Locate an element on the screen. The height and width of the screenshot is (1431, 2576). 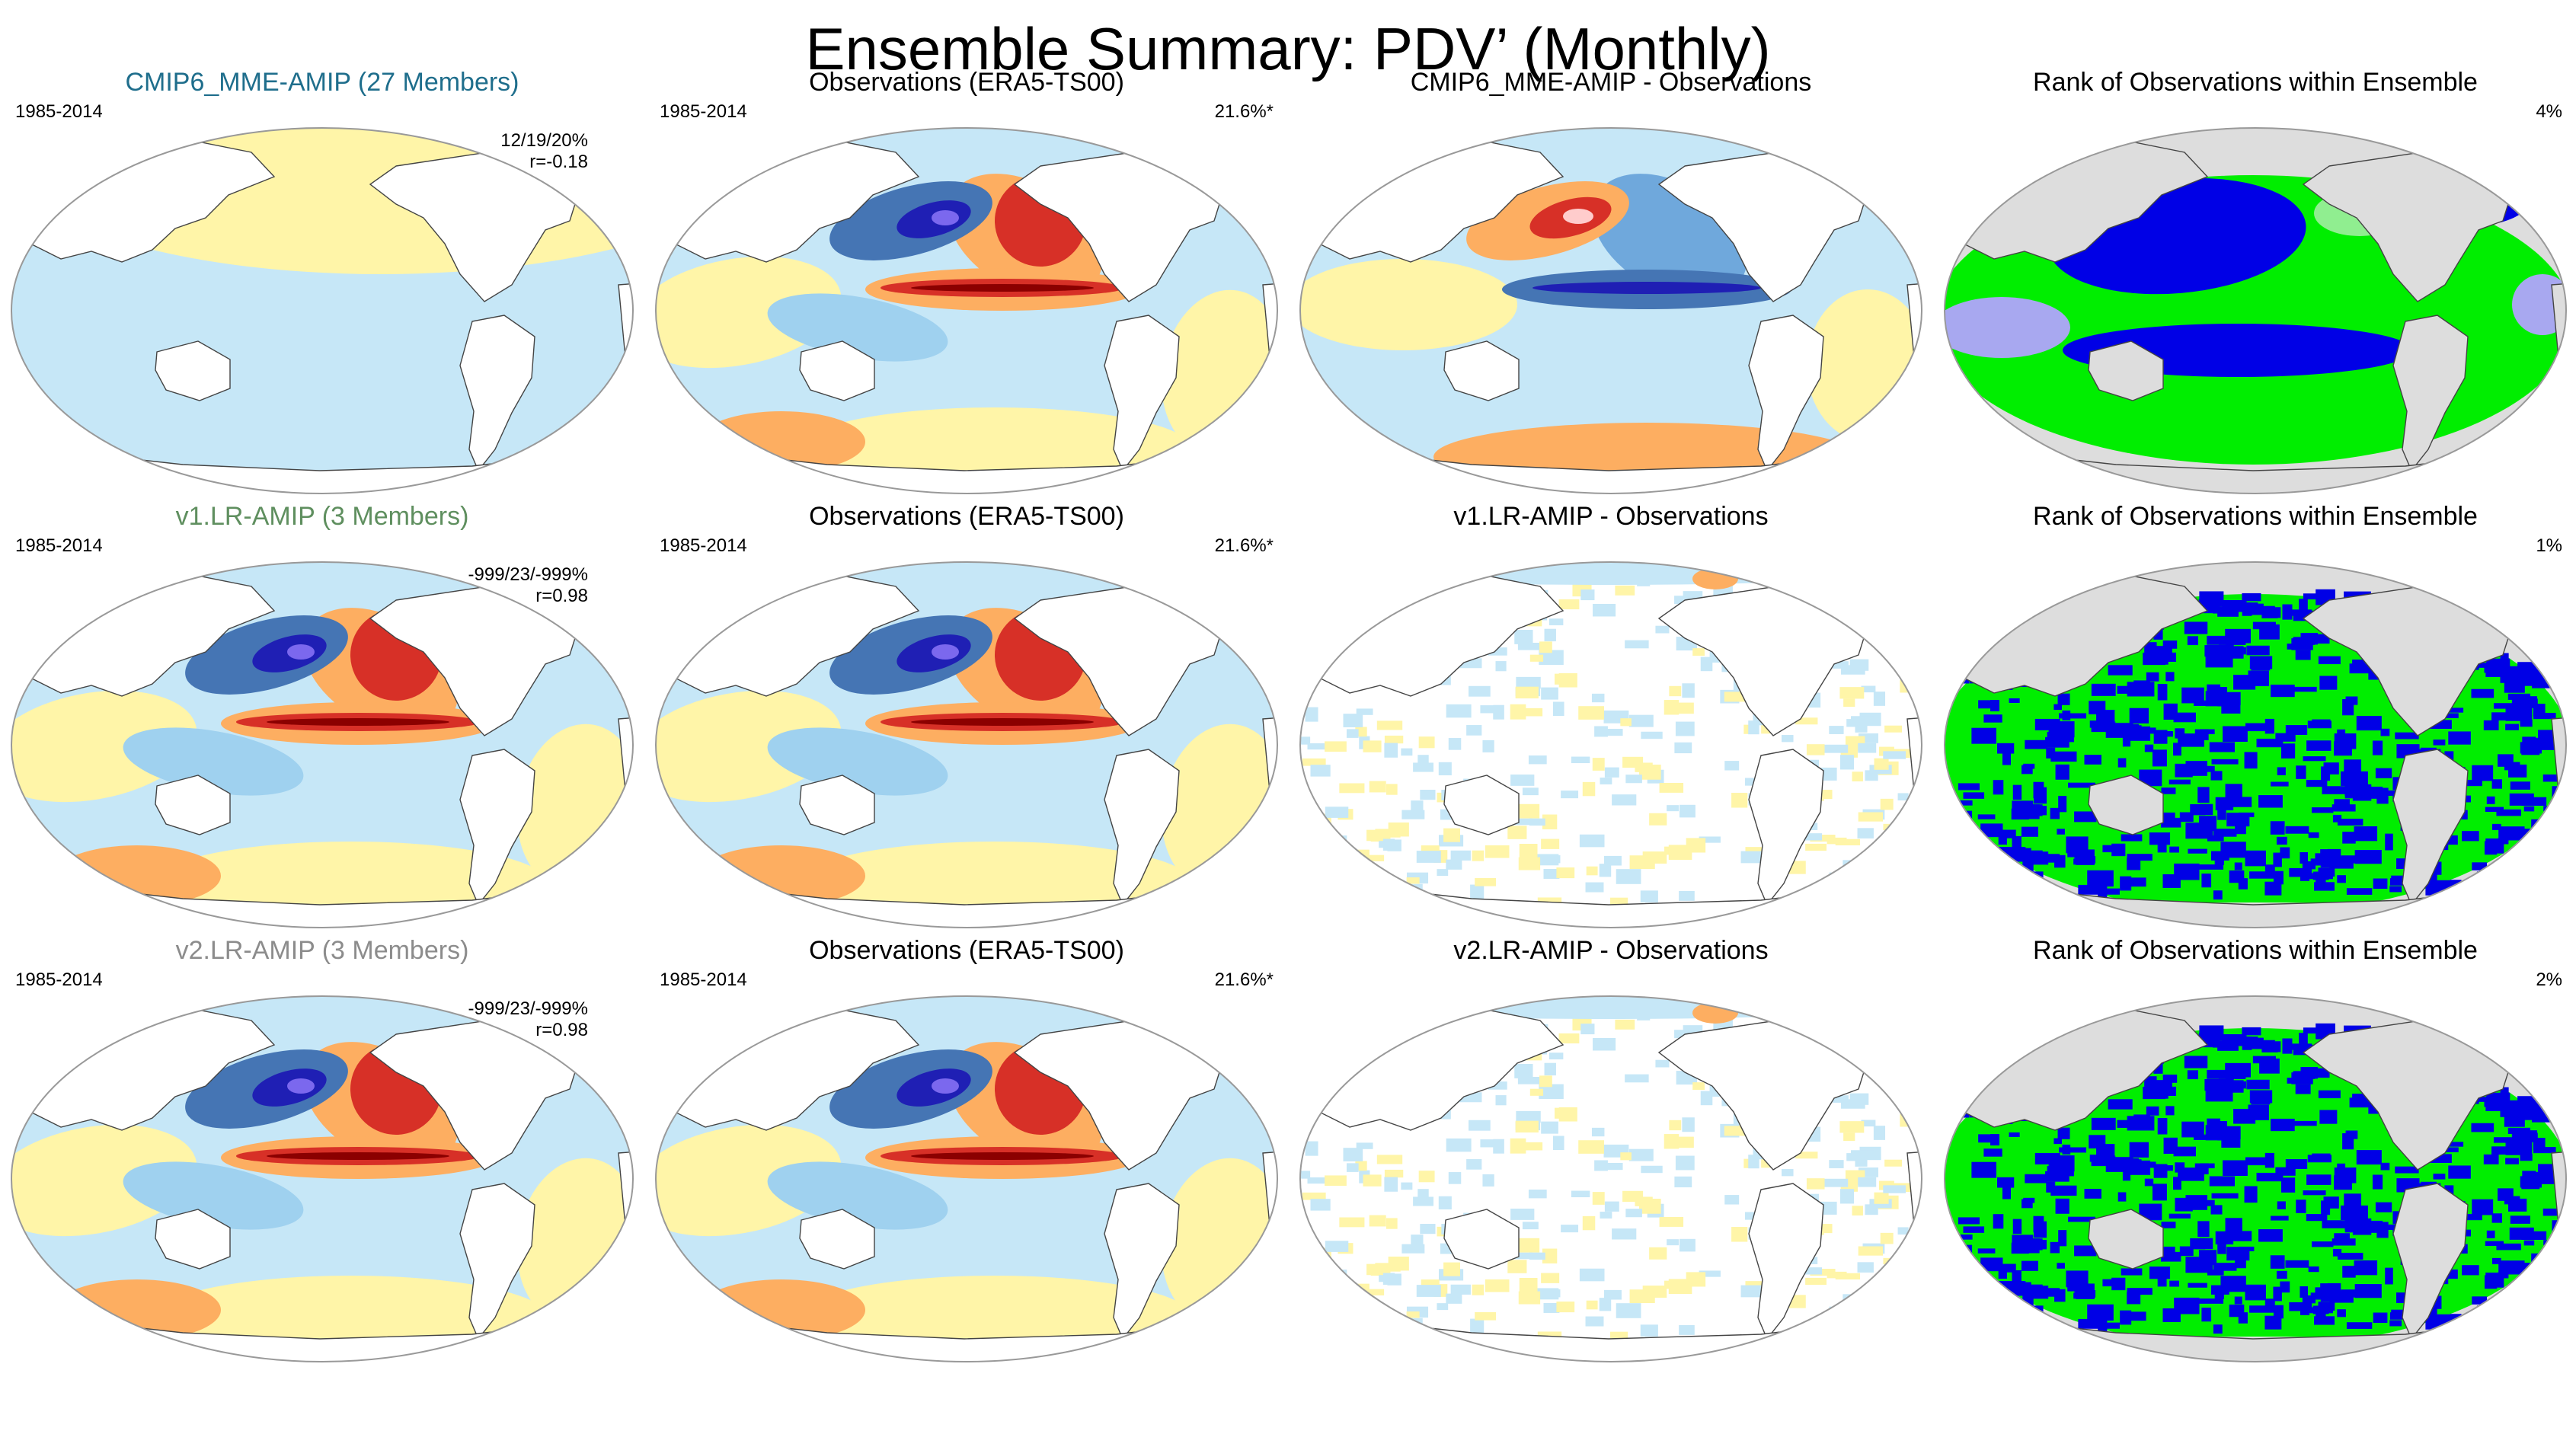
map-border is located at coordinates (967, 1179).